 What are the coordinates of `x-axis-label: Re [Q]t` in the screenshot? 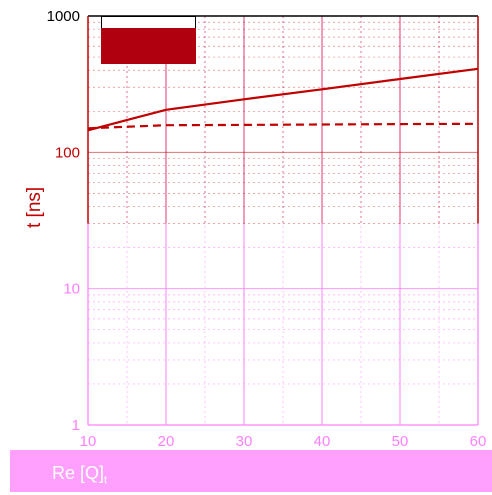 It's located at (79, 475).